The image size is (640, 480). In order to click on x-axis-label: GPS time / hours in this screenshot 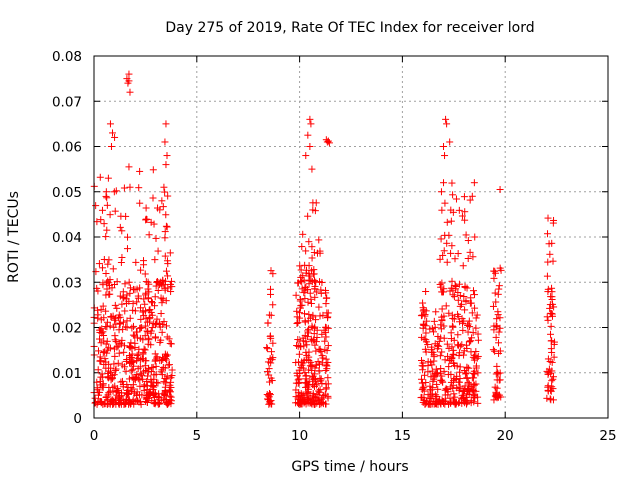, I will do `click(349, 467)`.